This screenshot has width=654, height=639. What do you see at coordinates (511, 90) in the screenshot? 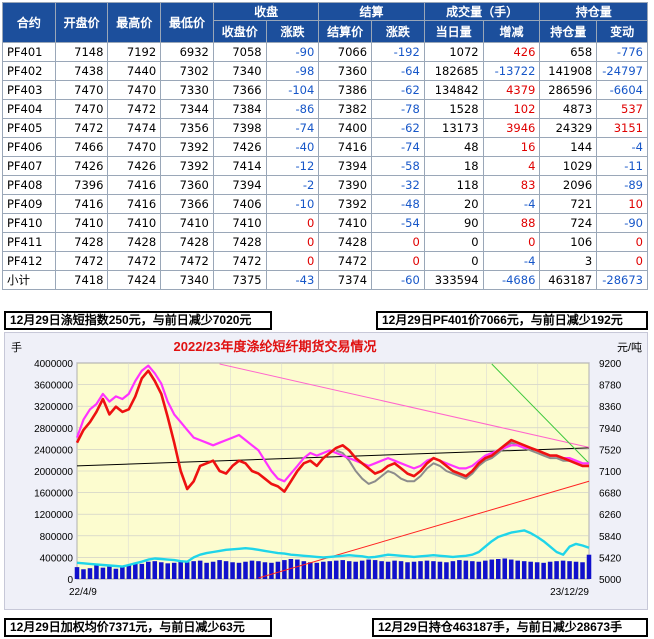
I see `value-cell: 4379` at bounding box center [511, 90].